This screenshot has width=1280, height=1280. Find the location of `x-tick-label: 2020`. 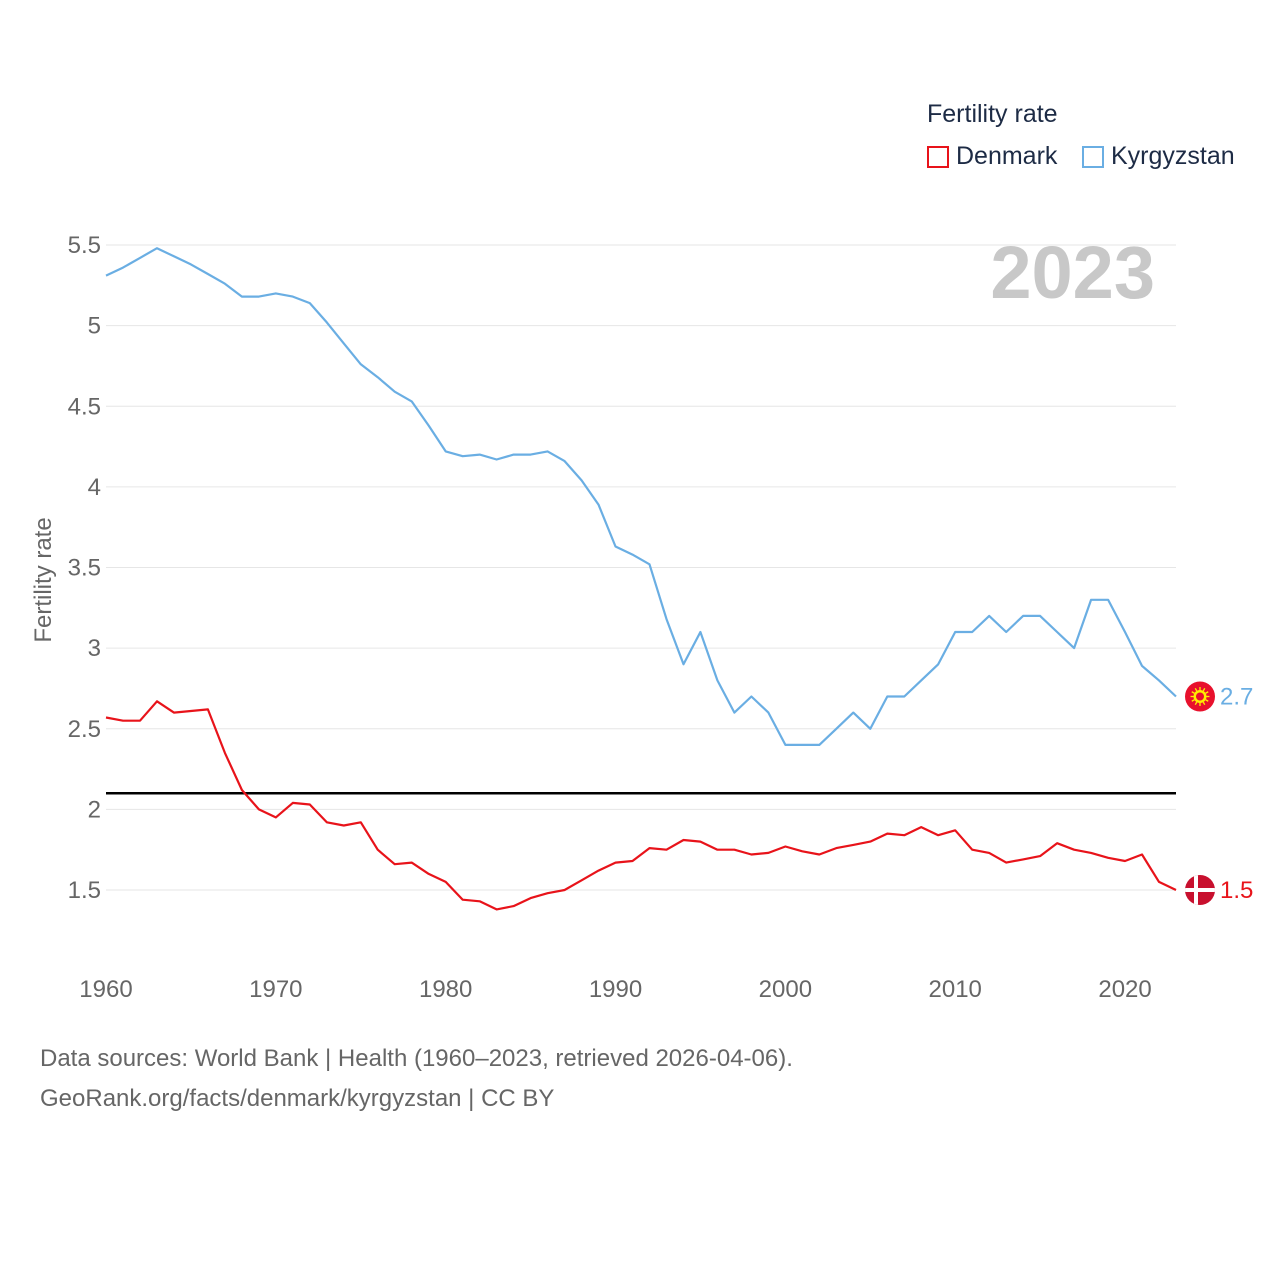

x-tick-label: 2020 is located at coordinates (1124, 989).